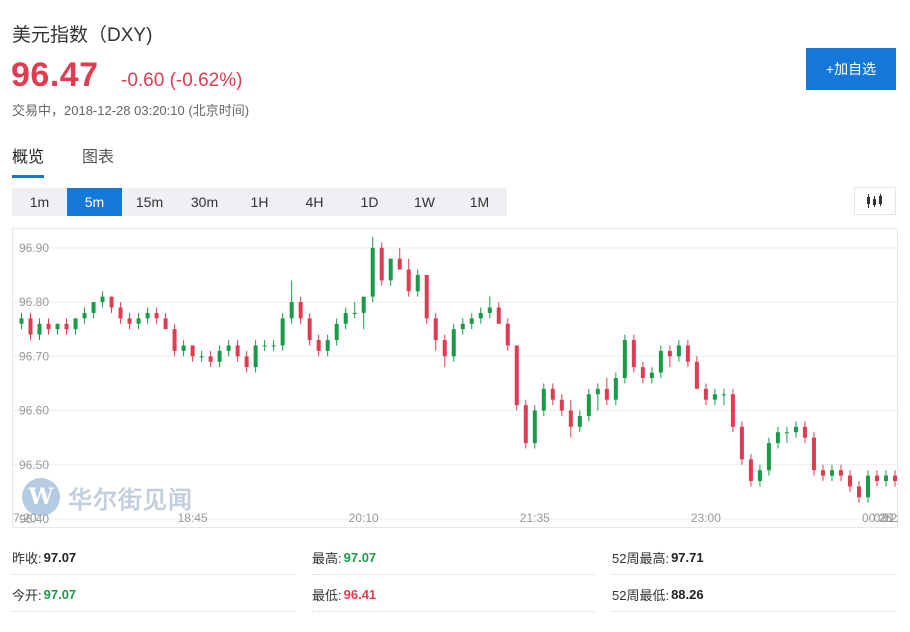 Image resolution: width=910 pixels, height=632 pixels. What do you see at coordinates (193, 518) in the screenshot?
I see `x-tick-label: 18:45` at bounding box center [193, 518].